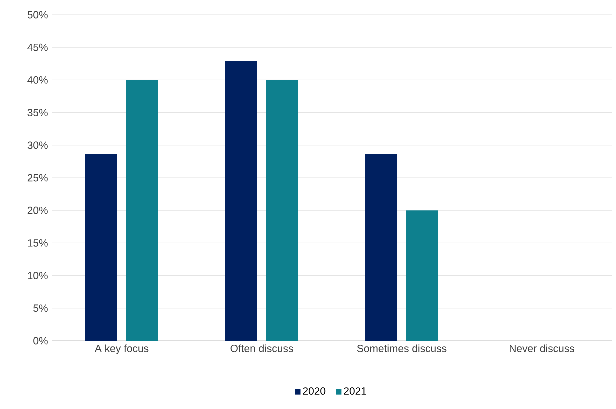 The width and height of the screenshot is (616, 409). What do you see at coordinates (121, 349) in the screenshot?
I see `x-tick-label: A key focus` at bounding box center [121, 349].